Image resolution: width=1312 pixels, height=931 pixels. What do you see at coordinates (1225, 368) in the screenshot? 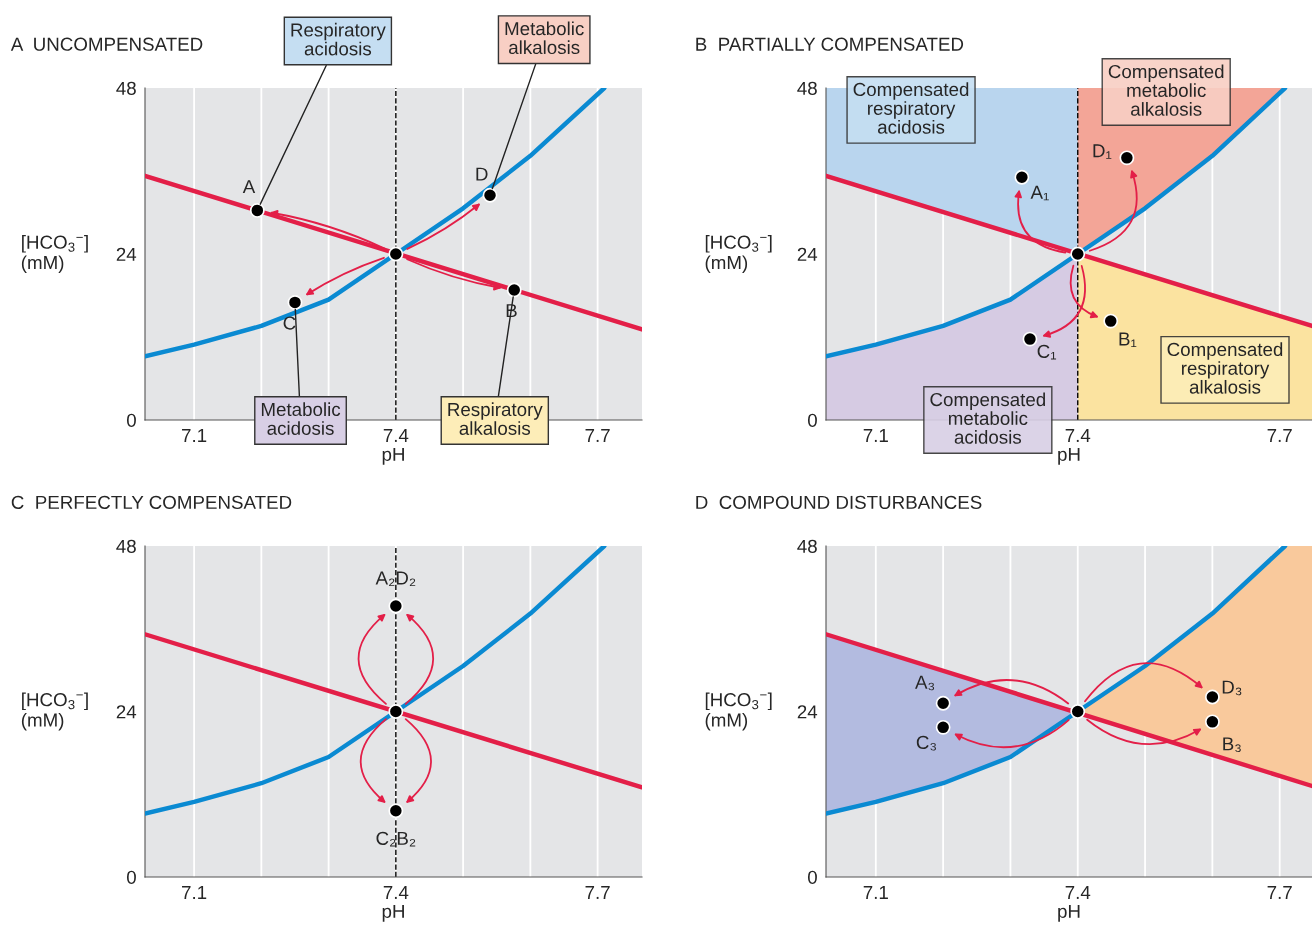
I see `annotation: Compensated respiratory alkalosis` at bounding box center [1225, 368].